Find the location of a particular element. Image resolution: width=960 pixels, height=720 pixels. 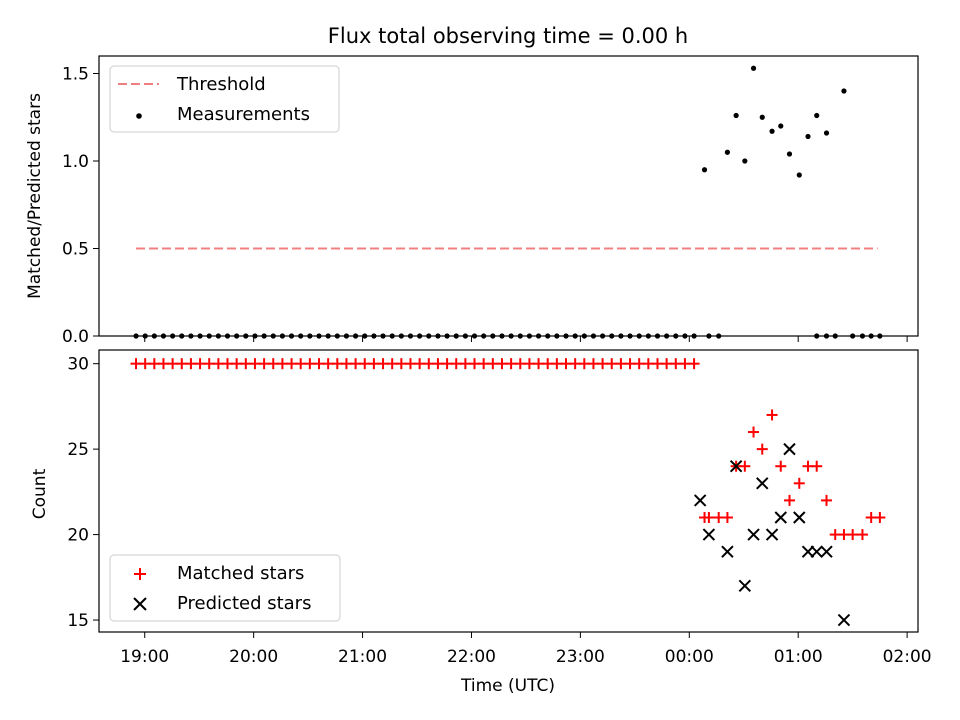

bottom-y-tick-label: 25 is located at coordinates (78, 450).